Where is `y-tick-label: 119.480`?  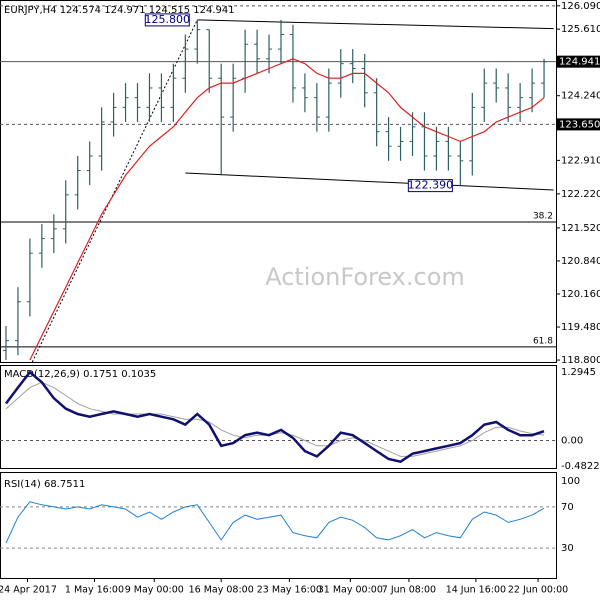 y-tick-label: 119.480 is located at coordinates (580, 327).